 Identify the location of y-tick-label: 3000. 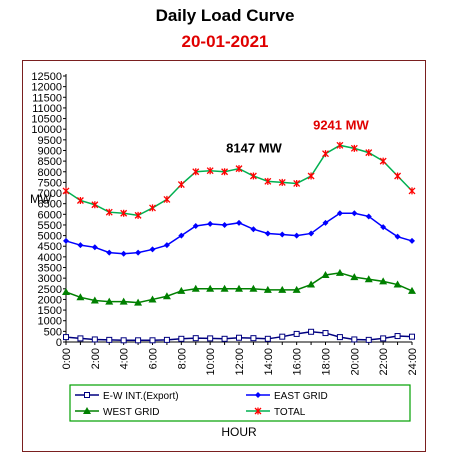
(50, 279).